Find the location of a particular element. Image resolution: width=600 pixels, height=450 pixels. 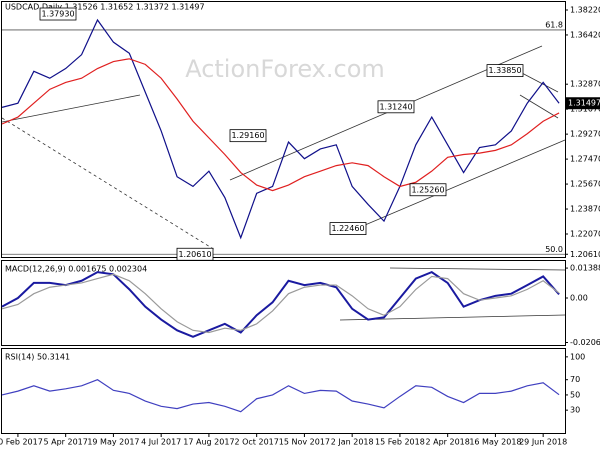

y-tick-label: 1.36420 is located at coordinates (585, 34).